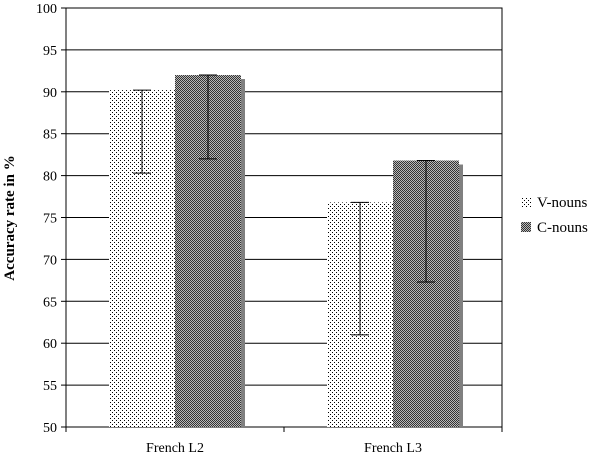 This screenshot has height=459, width=603. Describe the element at coordinates (50, 177) in the screenshot. I see `y-tick-label: 80` at that location.